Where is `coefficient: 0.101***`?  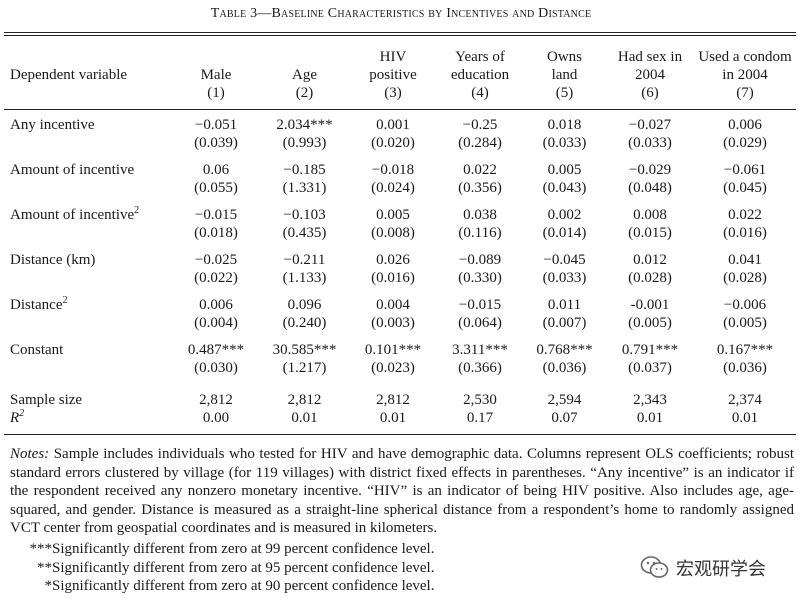
coefficient: 0.101*** is located at coordinates (393, 350).